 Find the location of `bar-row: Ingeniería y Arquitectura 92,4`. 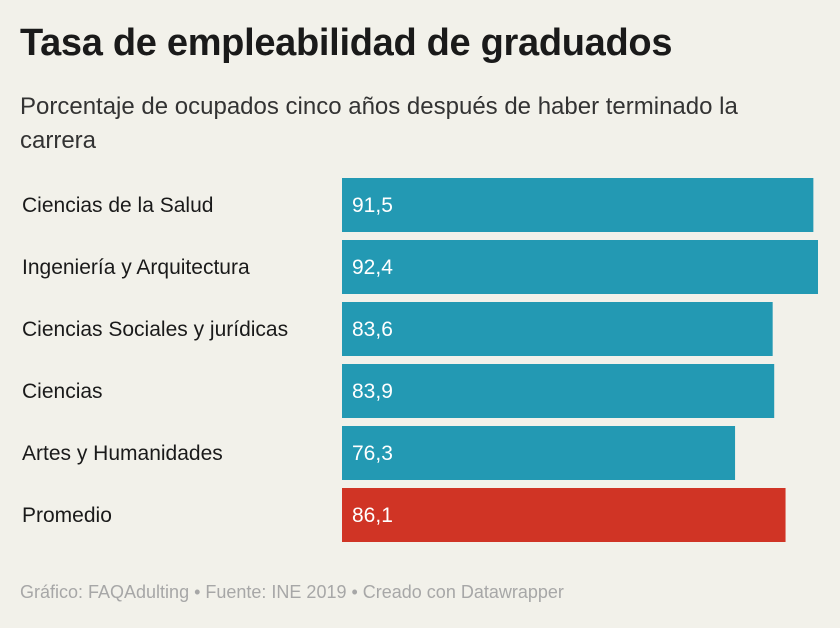

bar-row: Ingeniería y Arquitectura 92,4 is located at coordinates (420, 267).